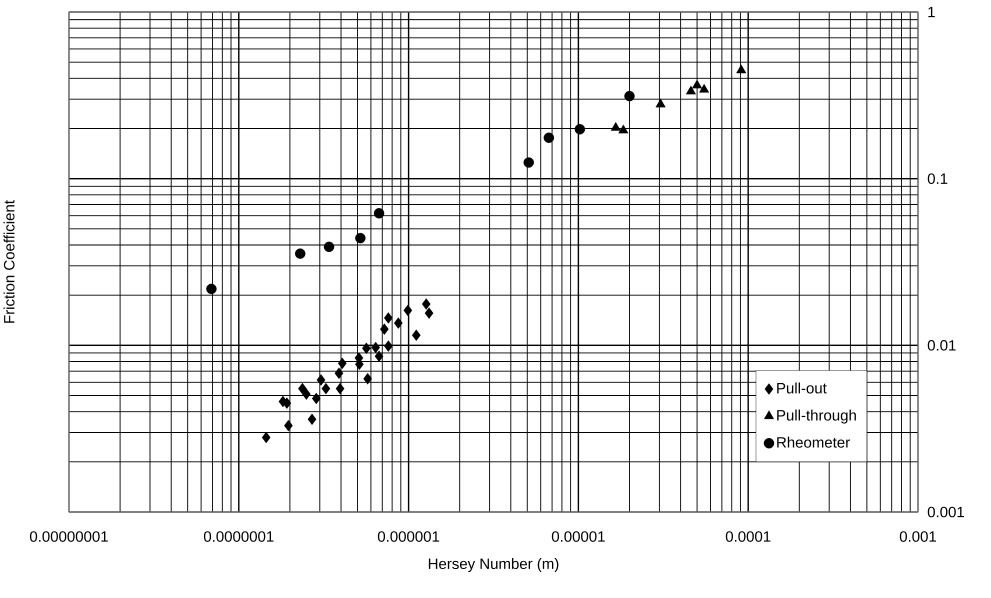 The width and height of the screenshot is (991, 598). What do you see at coordinates (578, 536) in the screenshot?
I see `x-tick-label: 0.00001` at bounding box center [578, 536].